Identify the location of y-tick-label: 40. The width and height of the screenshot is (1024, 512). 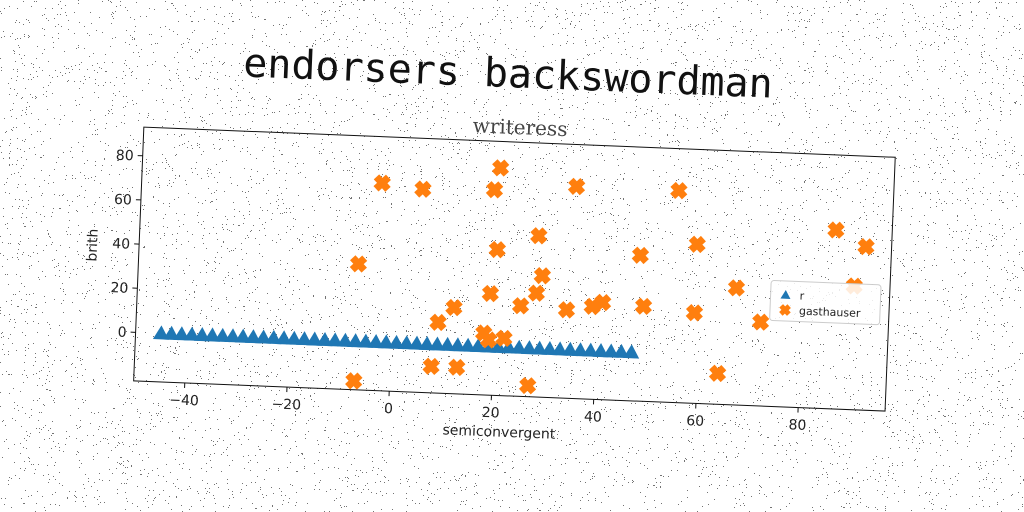
(121, 244).